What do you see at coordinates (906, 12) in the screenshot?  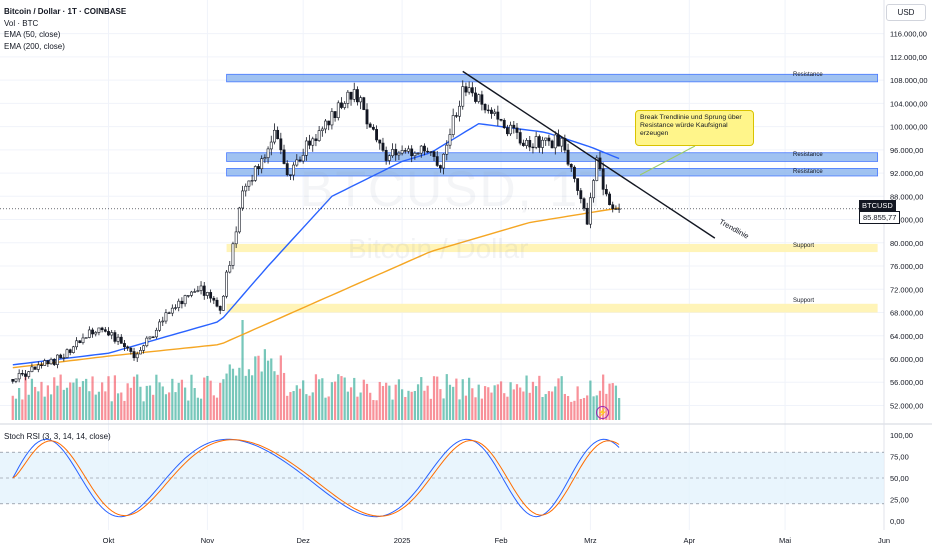 I see `currency-button: USD` at bounding box center [906, 12].